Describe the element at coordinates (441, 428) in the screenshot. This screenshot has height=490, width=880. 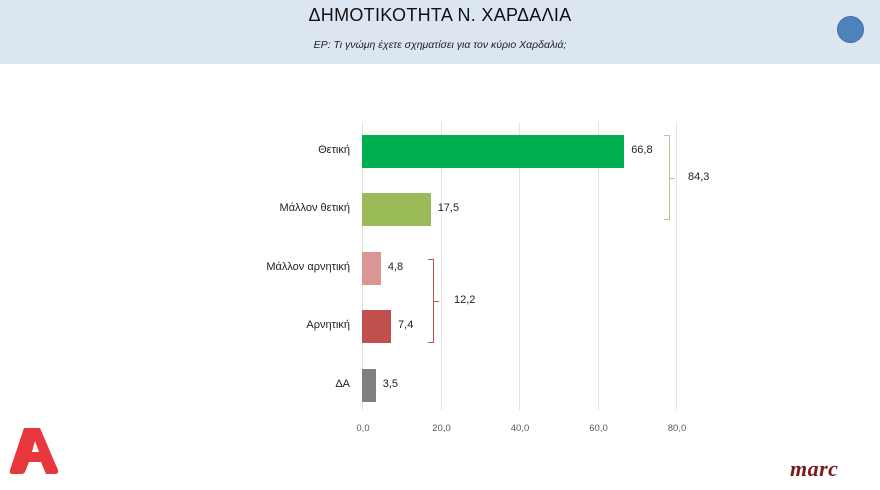
I see `x-tick-label: 20,0` at that location.